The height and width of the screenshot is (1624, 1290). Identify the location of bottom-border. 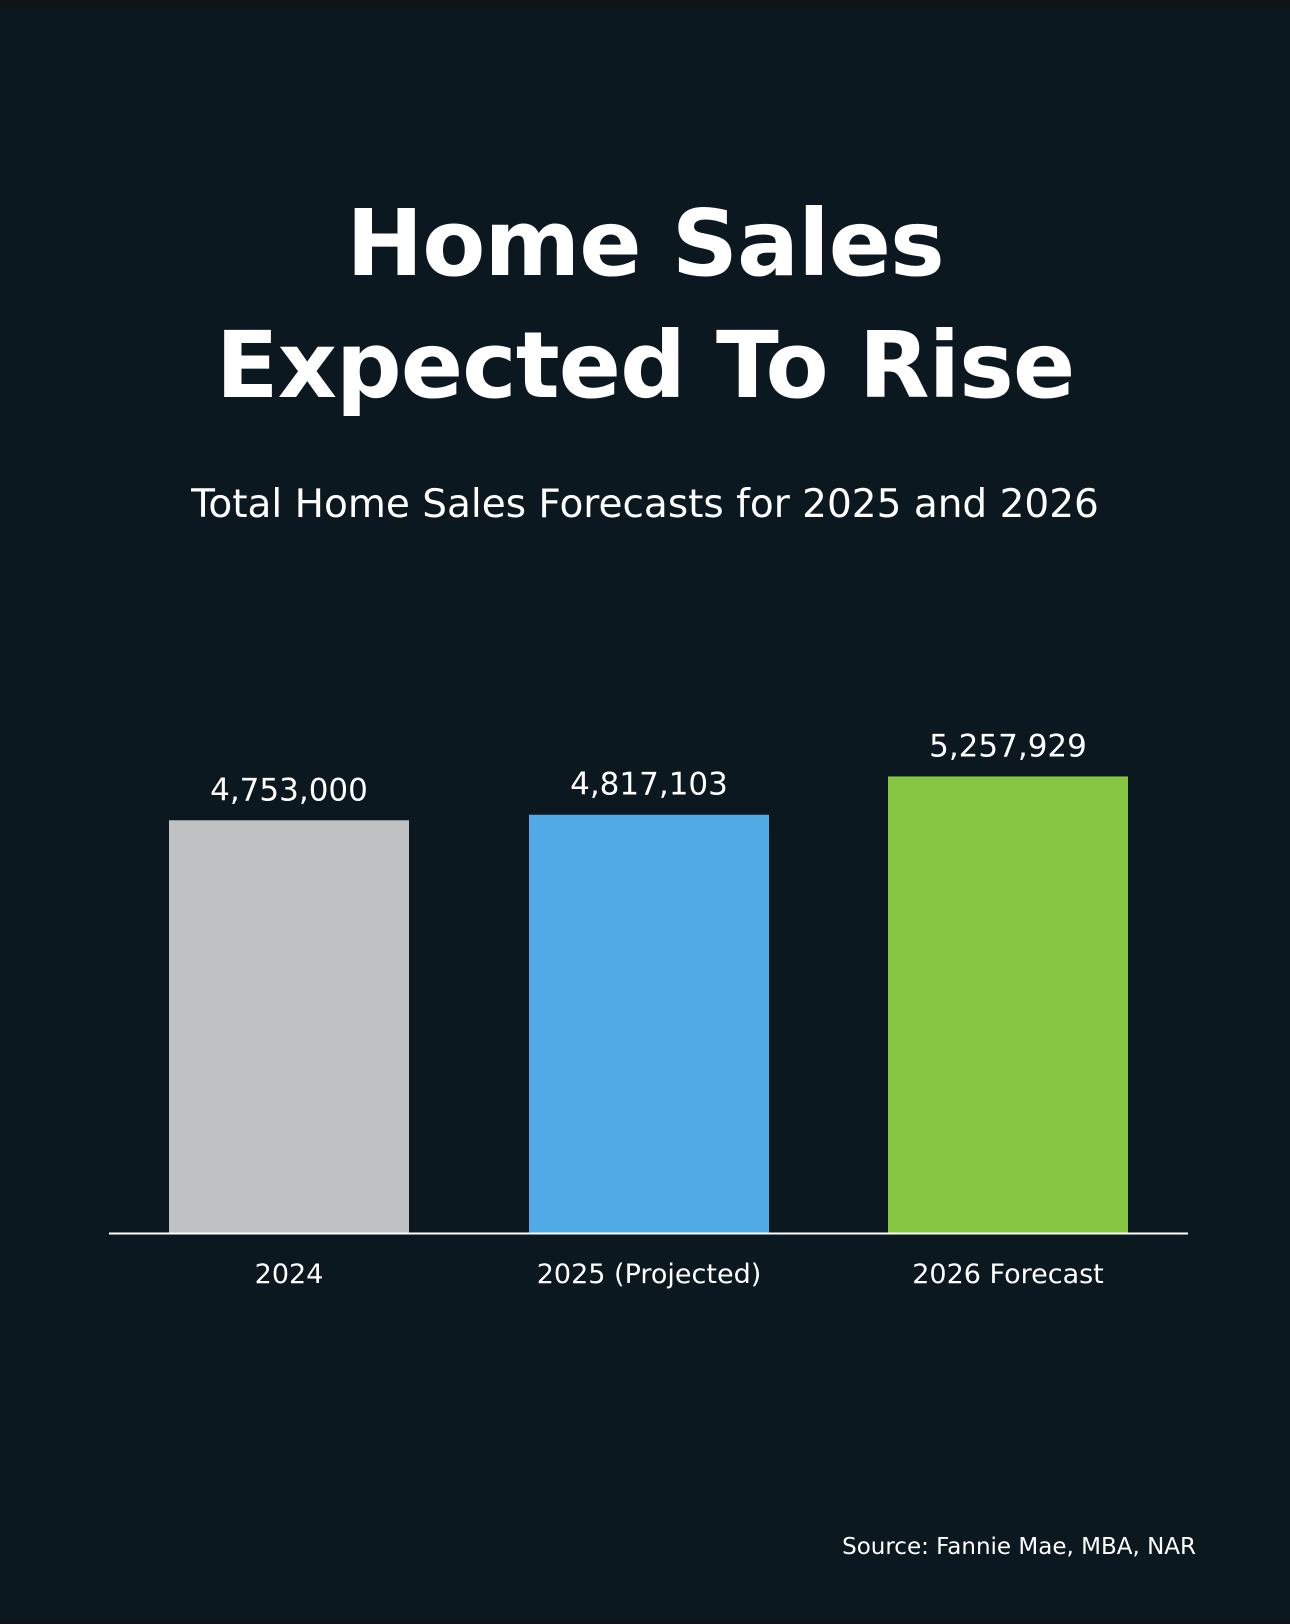
(645, 1621).